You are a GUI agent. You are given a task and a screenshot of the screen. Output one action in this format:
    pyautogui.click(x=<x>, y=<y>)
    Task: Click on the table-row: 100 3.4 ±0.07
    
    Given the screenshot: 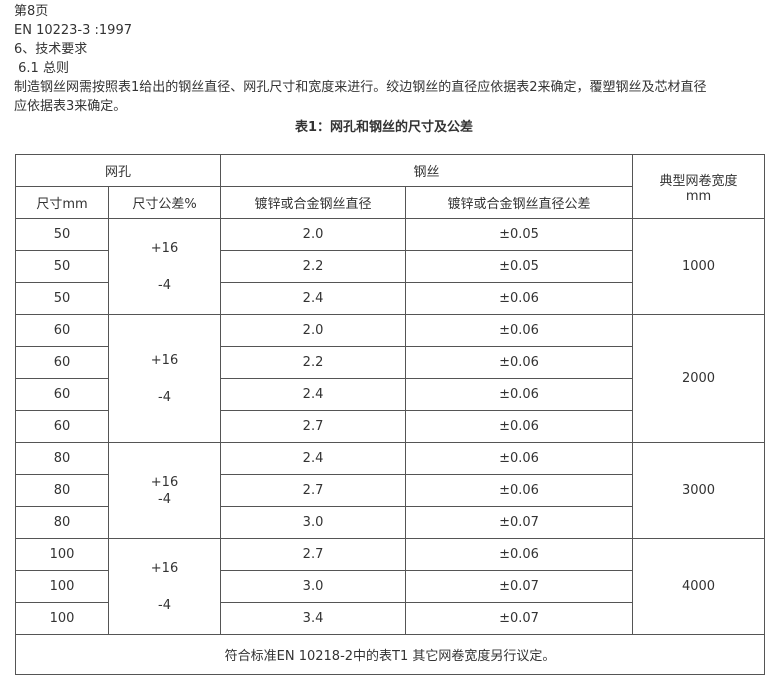 What is the action you would take?
    pyautogui.click(x=390, y=618)
    